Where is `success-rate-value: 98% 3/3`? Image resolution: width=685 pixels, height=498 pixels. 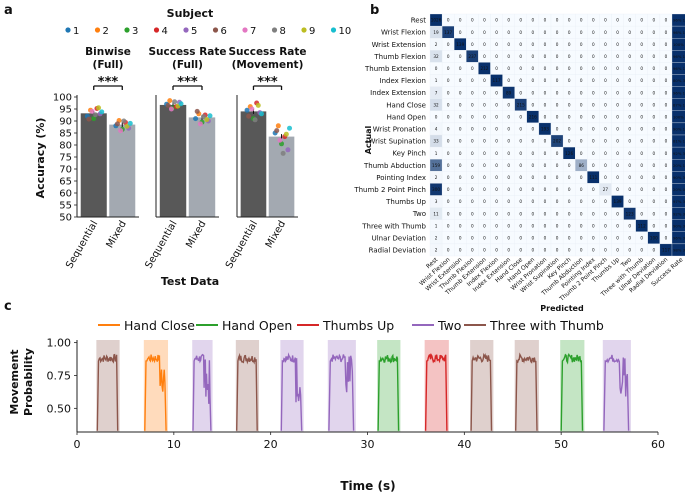 success-rate-value: 98% 3/3 is located at coordinates (679, 250).